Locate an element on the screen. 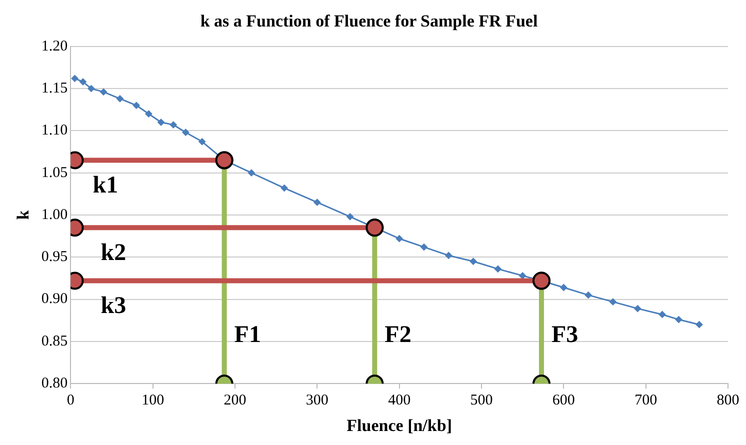 The height and width of the screenshot is (445, 746). y-tick-label: 0.80 is located at coordinates (54, 384).